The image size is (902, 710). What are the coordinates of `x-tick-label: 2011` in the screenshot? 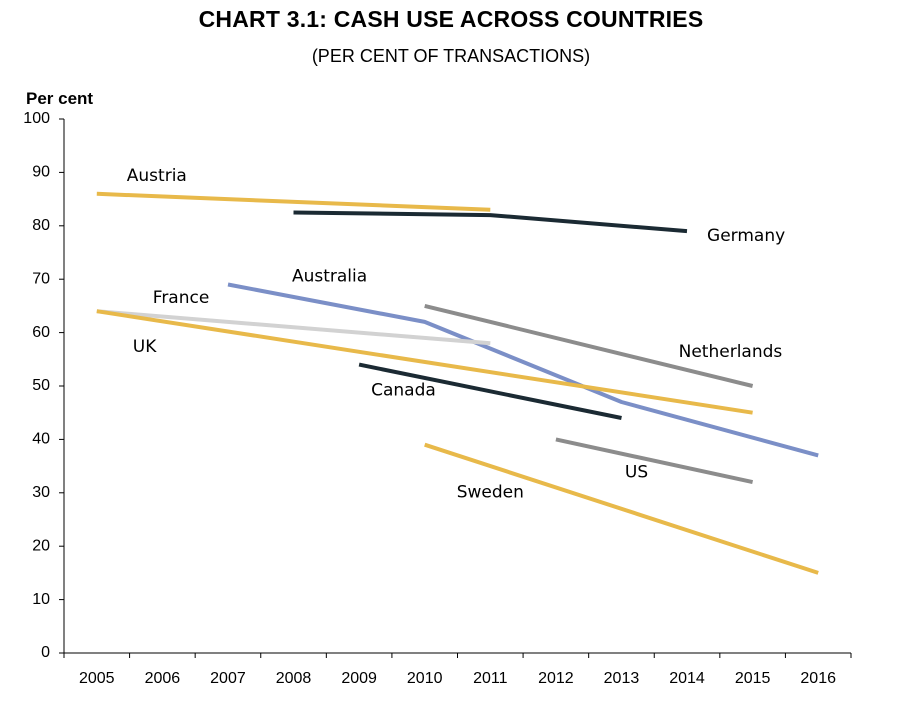 It's located at (490, 678).